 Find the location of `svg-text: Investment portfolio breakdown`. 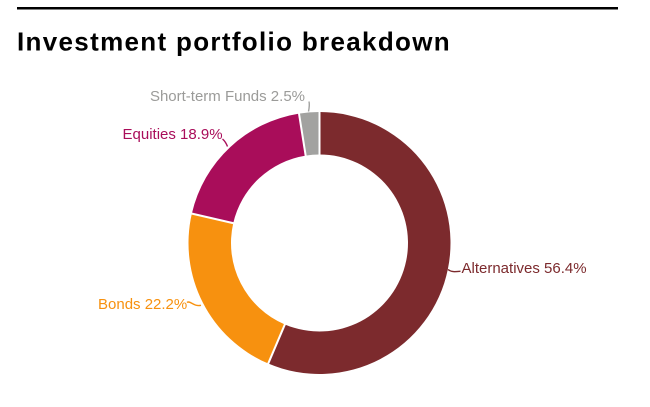

svg-text: Investment portfolio breakdown is located at coordinates (234, 42).